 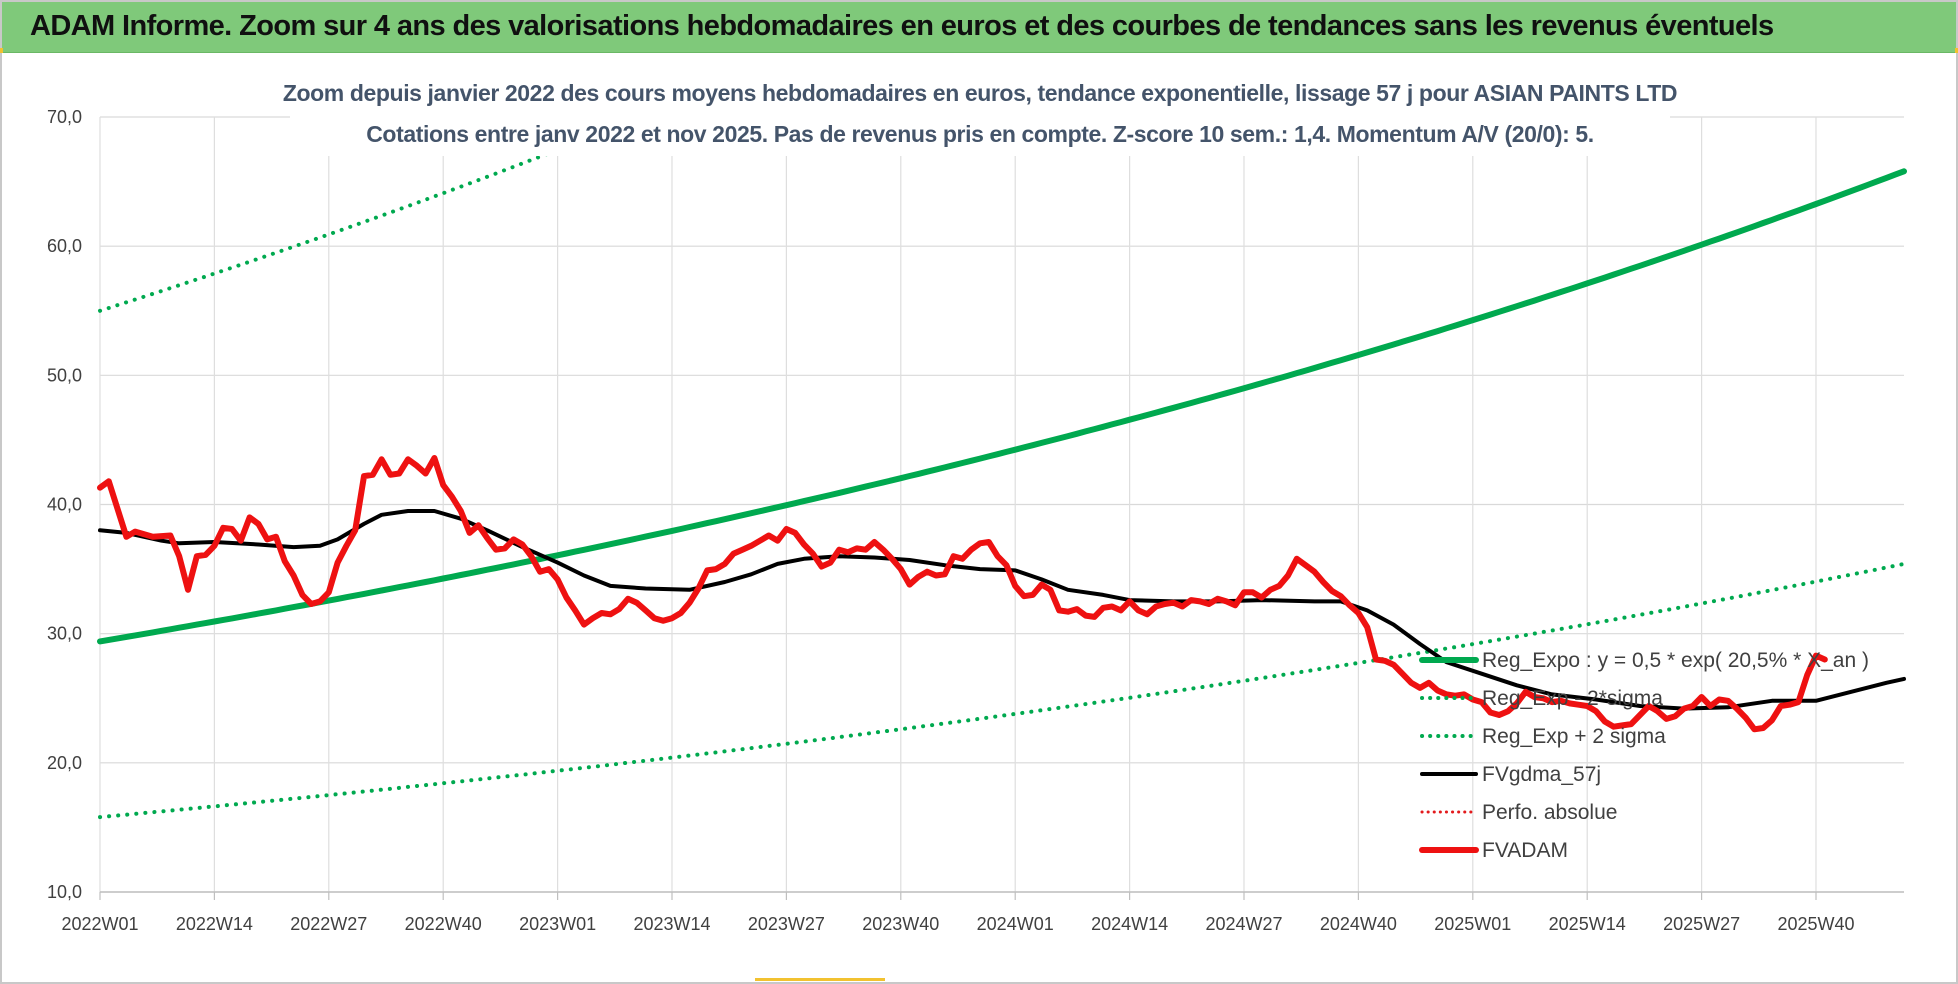 What do you see at coordinates (64, 634) in the screenshot?
I see `y-tick-label: 30,0` at bounding box center [64, 634].